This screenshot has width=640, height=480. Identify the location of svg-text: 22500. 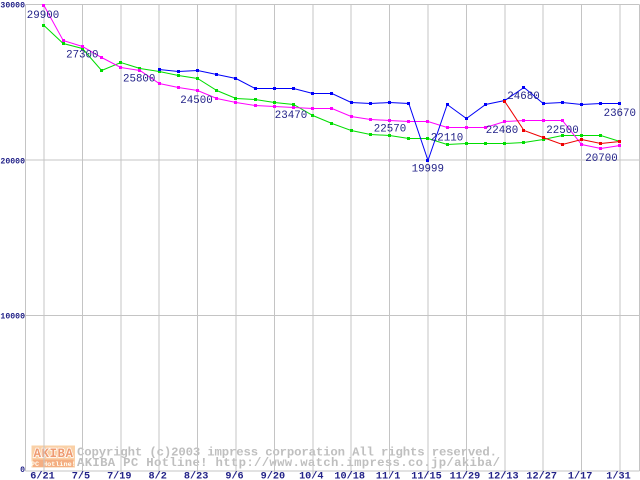
(562, 131).